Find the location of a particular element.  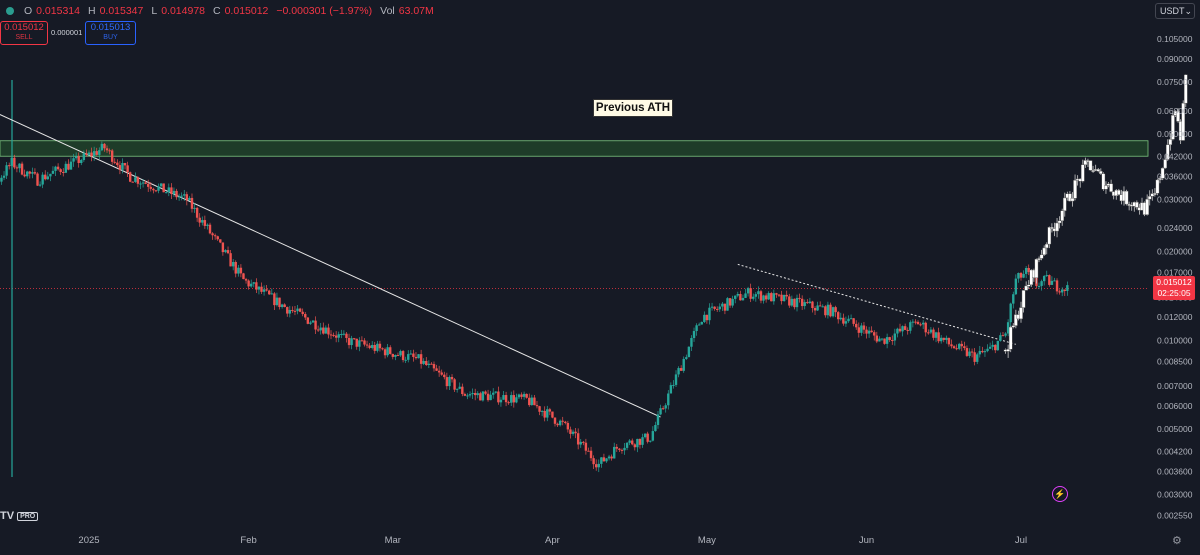

close-value: 0.015012 is located at coordinates (247, 11).